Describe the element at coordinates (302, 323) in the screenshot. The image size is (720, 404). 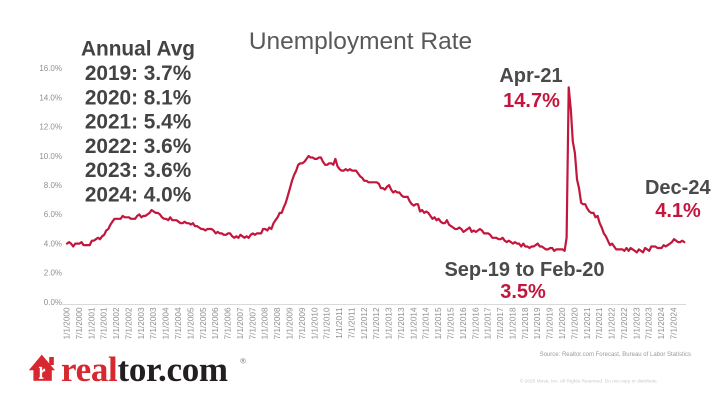
I see `svg-text: 7/1/2009` at that location.